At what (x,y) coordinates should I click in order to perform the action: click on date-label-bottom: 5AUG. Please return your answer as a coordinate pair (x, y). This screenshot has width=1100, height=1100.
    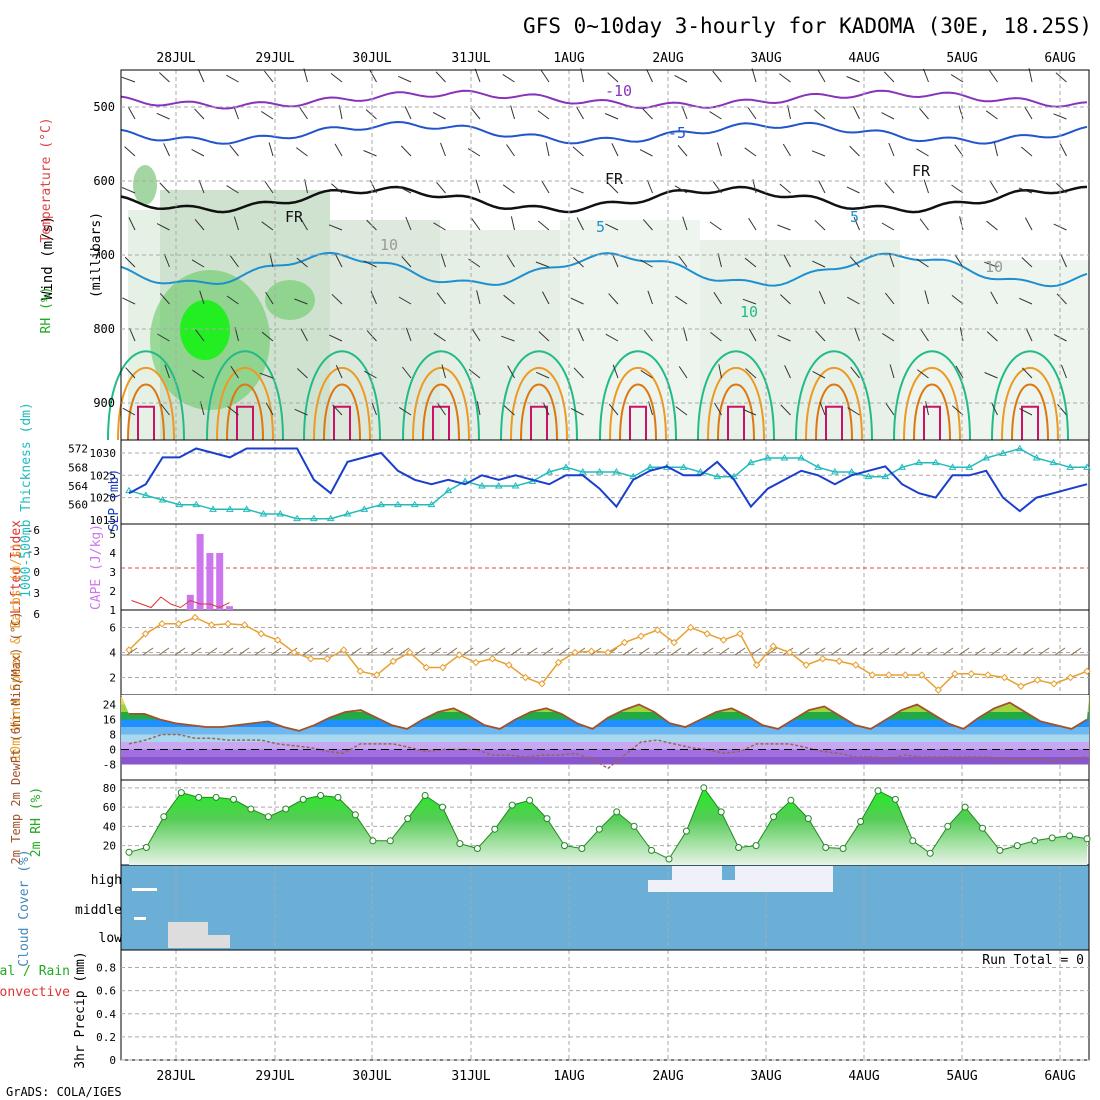
    Looking at the image, I should click on (961, 1076).